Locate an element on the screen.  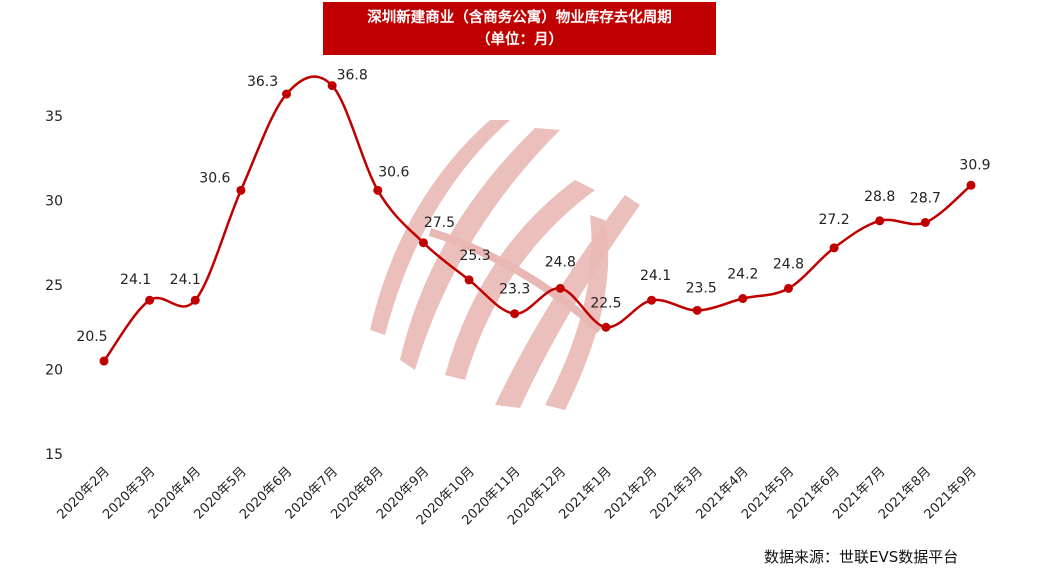
data-label: 36.3 is located at coordinates (262, 82).